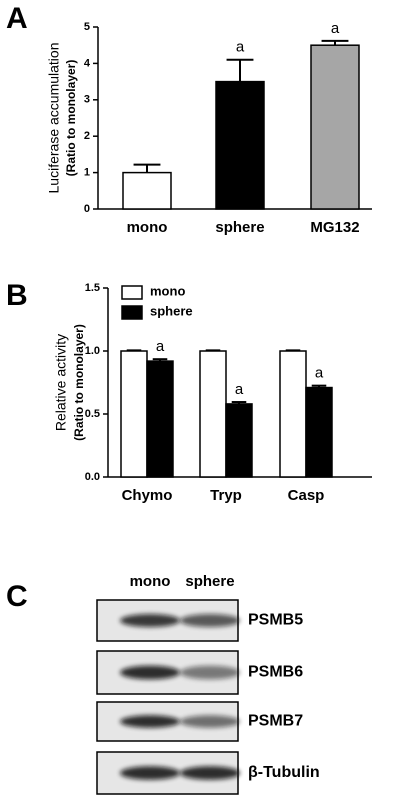 The width and height of the screenshot is (400, 799). I want to click on panel-label: B, so click(17, 295).